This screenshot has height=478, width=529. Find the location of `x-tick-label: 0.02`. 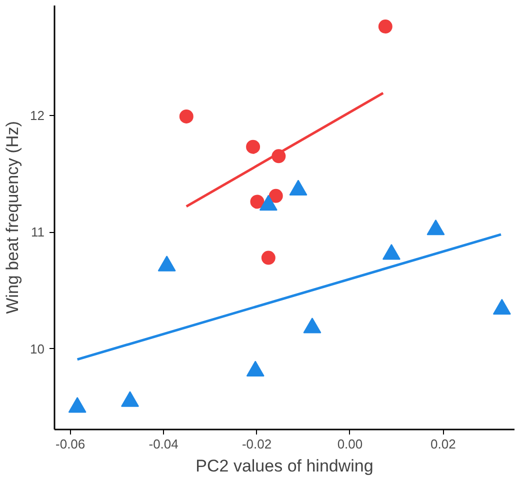

x-tick-label: 0.02 is located at coordinates (443, 444).